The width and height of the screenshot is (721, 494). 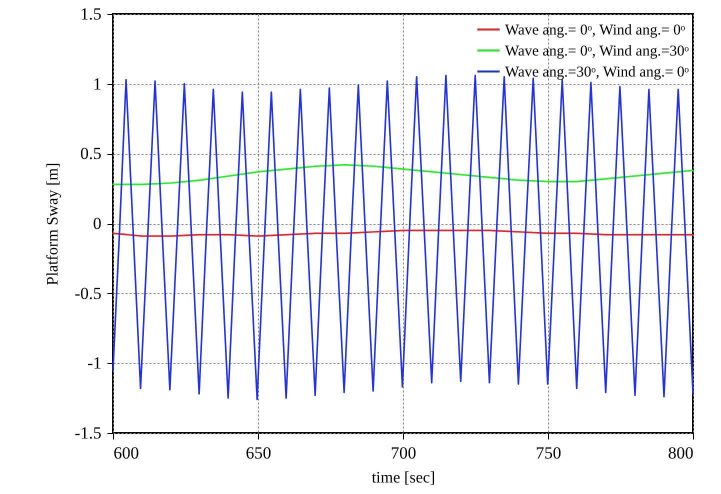 What do you see at coordinates (403, 453) in the screenshot?
I see `x-tick-label: 700` at bounding box center [403, 453].